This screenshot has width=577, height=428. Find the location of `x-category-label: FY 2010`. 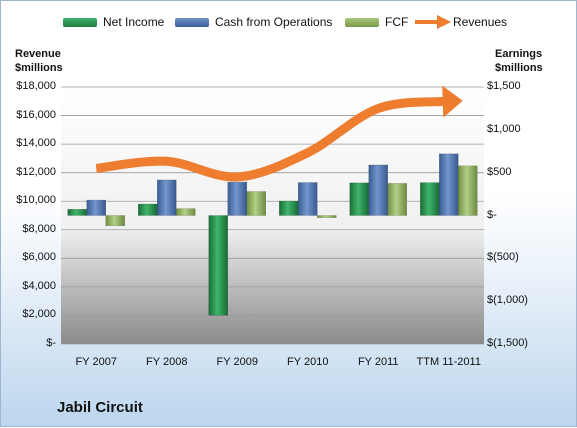

x-category-label: FY 2010 is located at coordinates (308, 362).